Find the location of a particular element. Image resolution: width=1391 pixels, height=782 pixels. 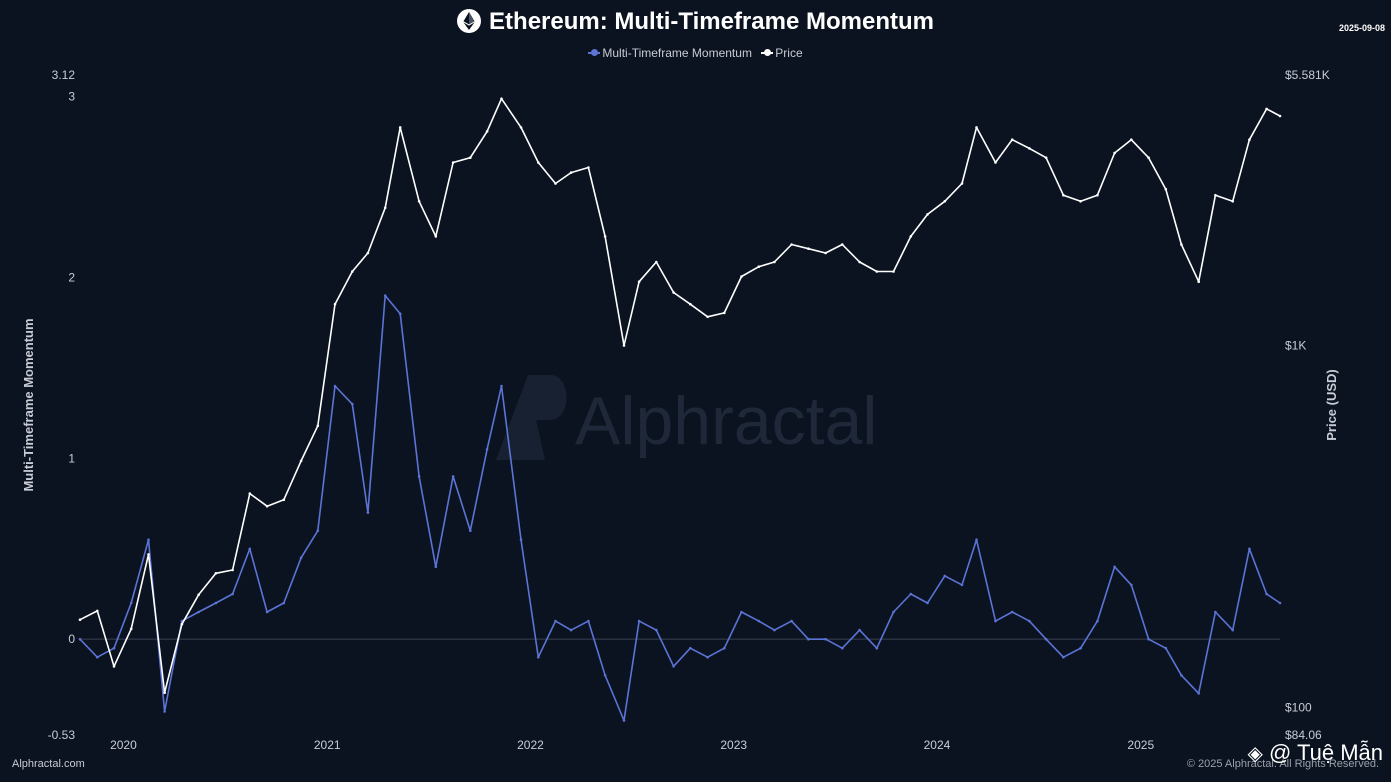

legend-swatch-price is located at coordinates (767, 53).